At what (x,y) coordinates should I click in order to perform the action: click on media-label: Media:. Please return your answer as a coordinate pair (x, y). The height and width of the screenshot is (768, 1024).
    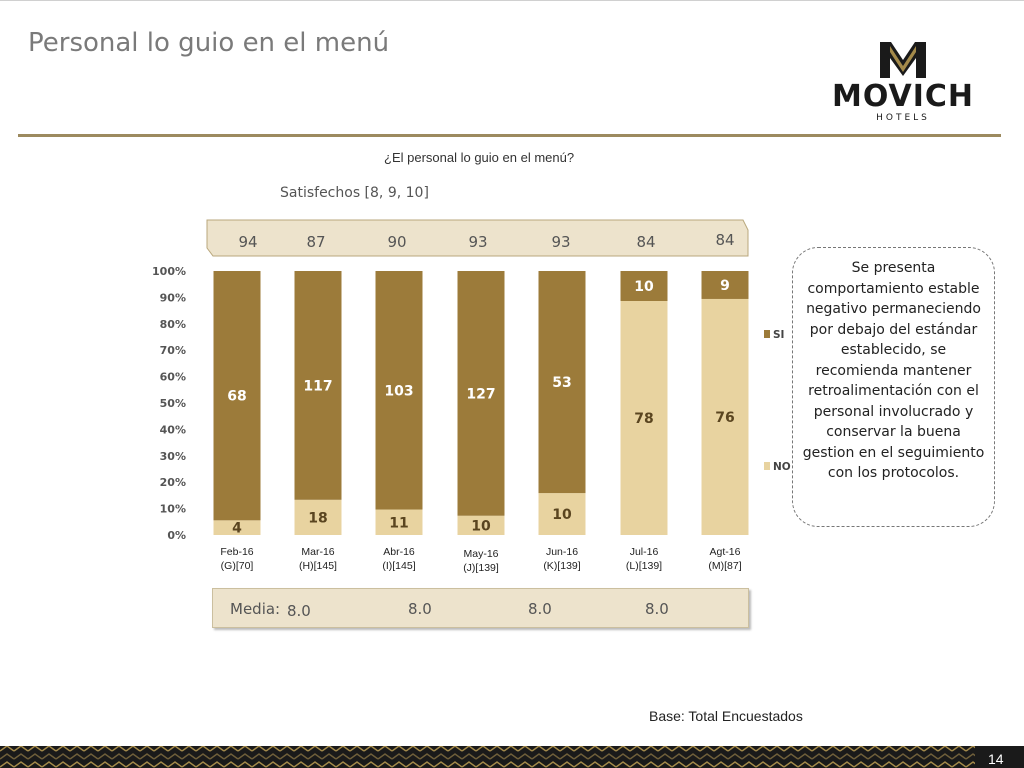
    Looking at the image, I should click on (255, 609).